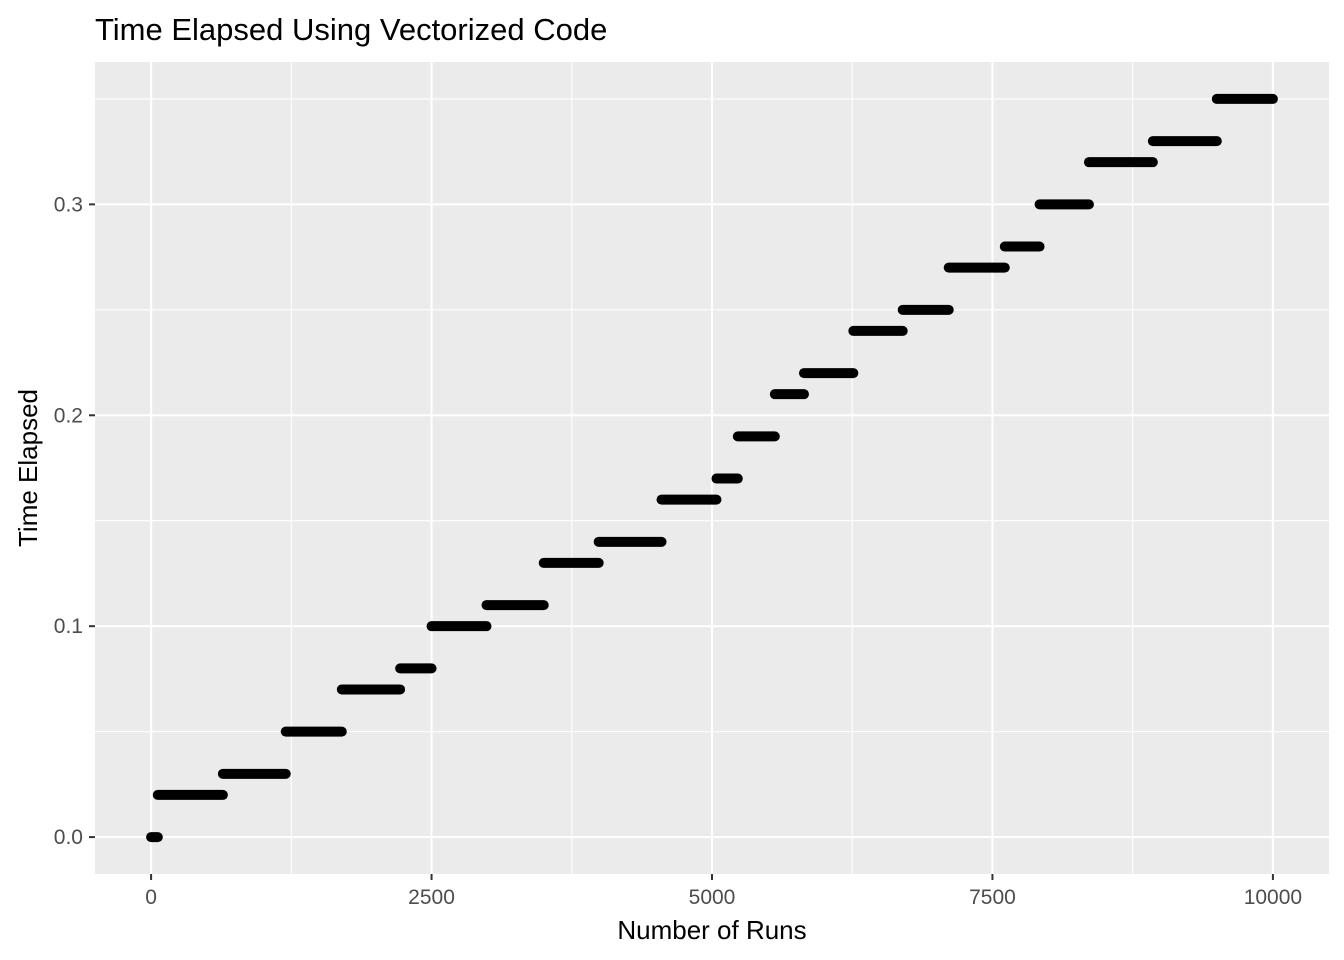  Describe the element at coordinates (68, 204) in the screenshot. I see `y-tick-label: 0.3` at that location.